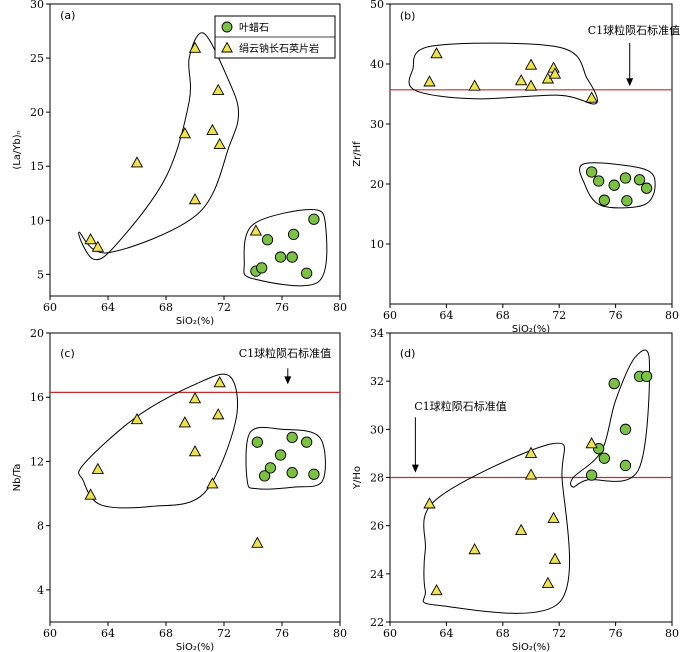 The image size is (700, 652). What do you see at coordinates (37, 166) in the screenshot?
I see `y-tick-label: 15` at bounding box center [37, 166].